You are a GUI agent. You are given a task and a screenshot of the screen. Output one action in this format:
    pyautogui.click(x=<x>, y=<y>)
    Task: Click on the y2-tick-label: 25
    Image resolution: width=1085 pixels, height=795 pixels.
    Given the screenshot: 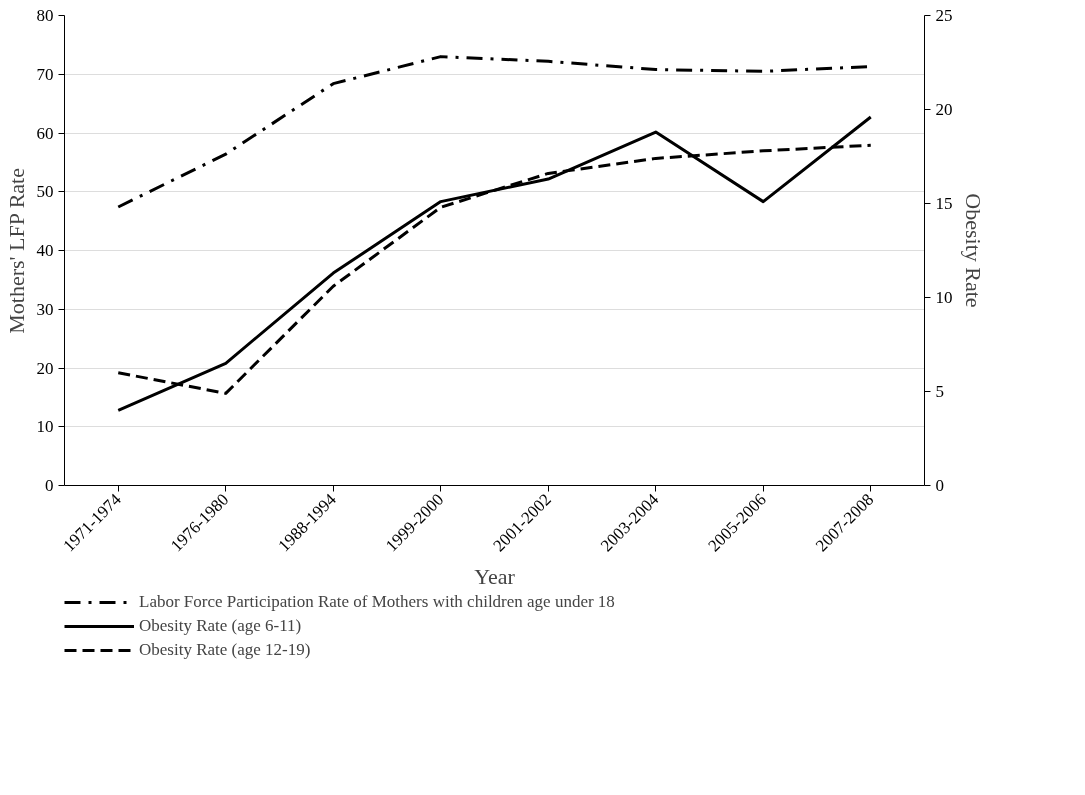 What is the action you would take?
    pyautogui.click(x=944, y=15)
    